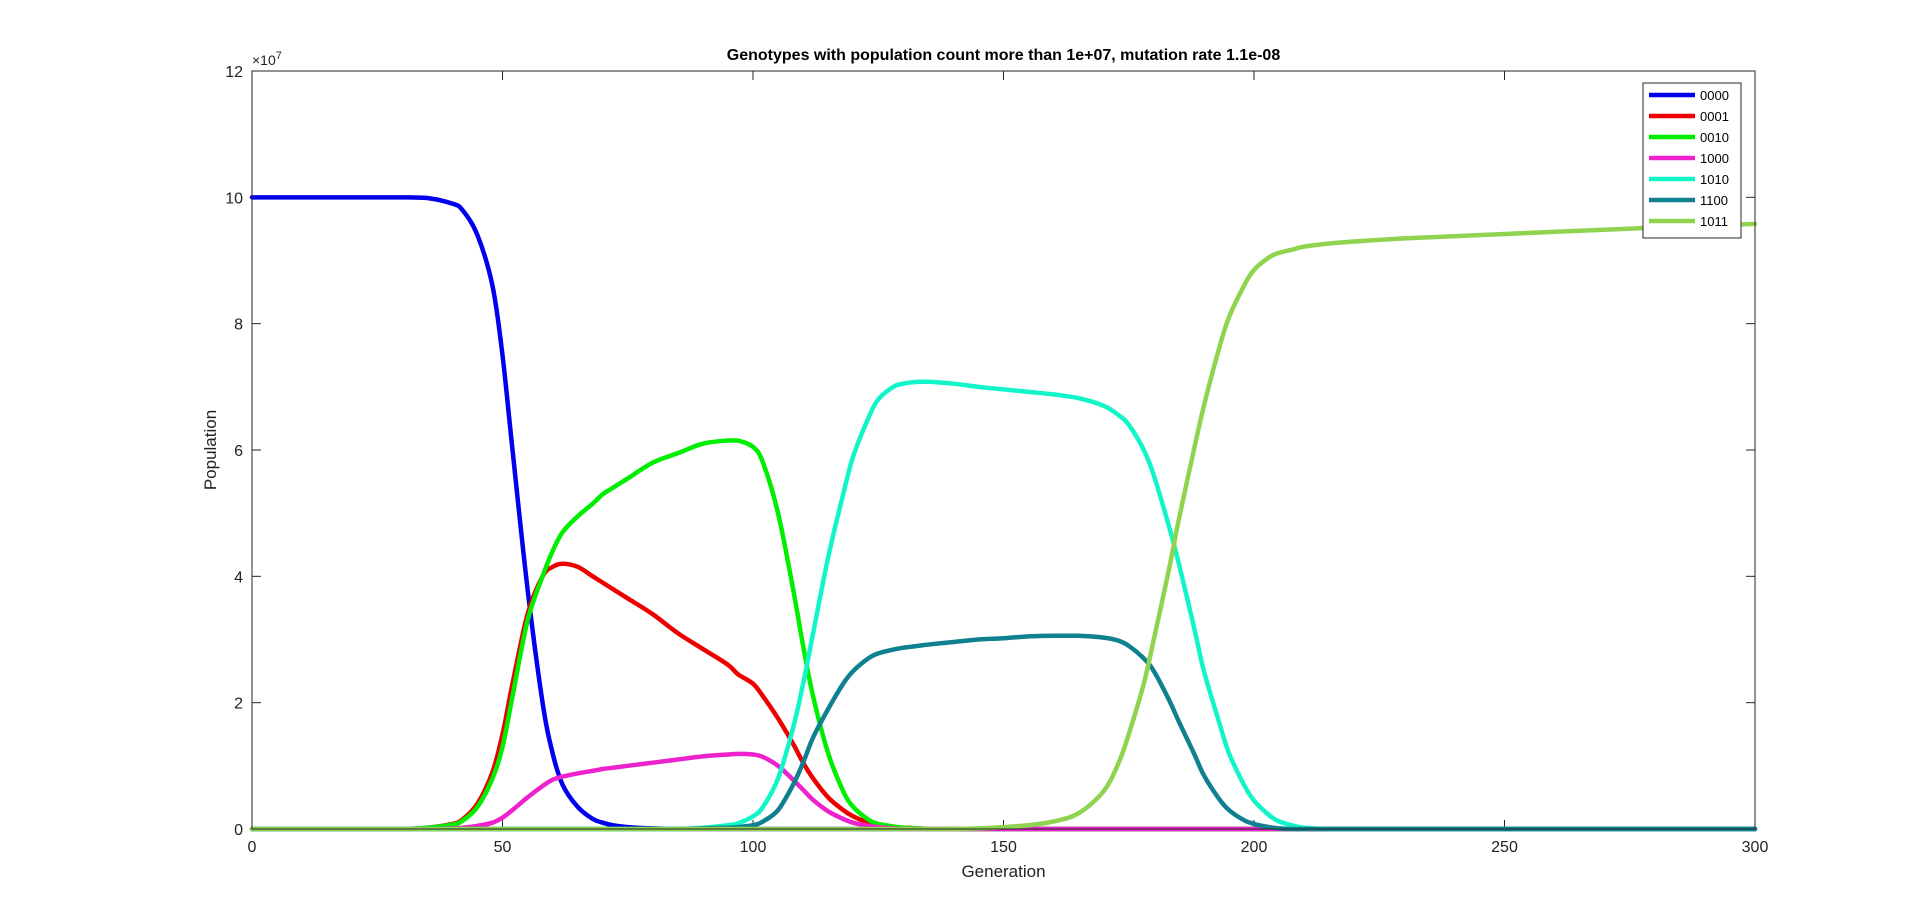 The image size is (1920, 922). What do you see at coordinates (1688, 221) in the screenshot?
I see `legend-item-1011: 1011` at bounding box center [1688, 221].